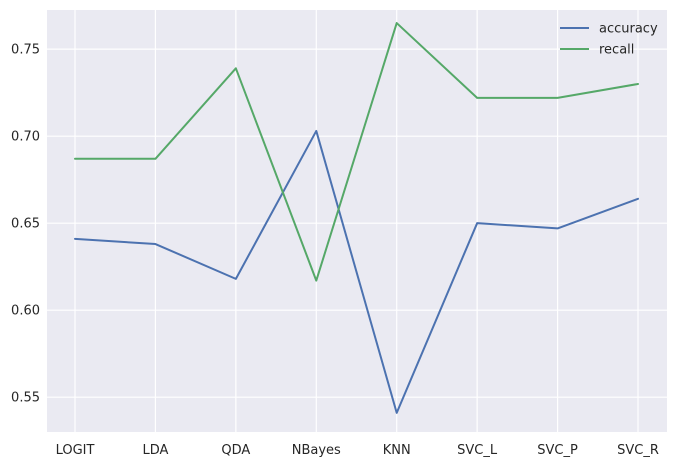 This screenshot has width=676, height=467. I want to click on x-tick-label: NBayes, so click(316, 450).